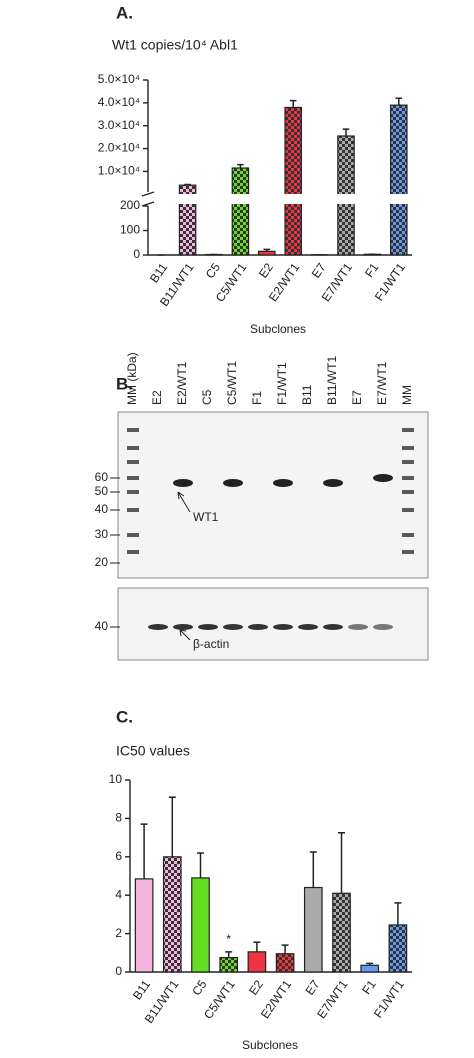 This screenshot has height=1058, width=474. What do you see at coordinates (282, 383) in the screenshot?
I see `lane-label: F1/WT1` at bounding box center [282, 383].